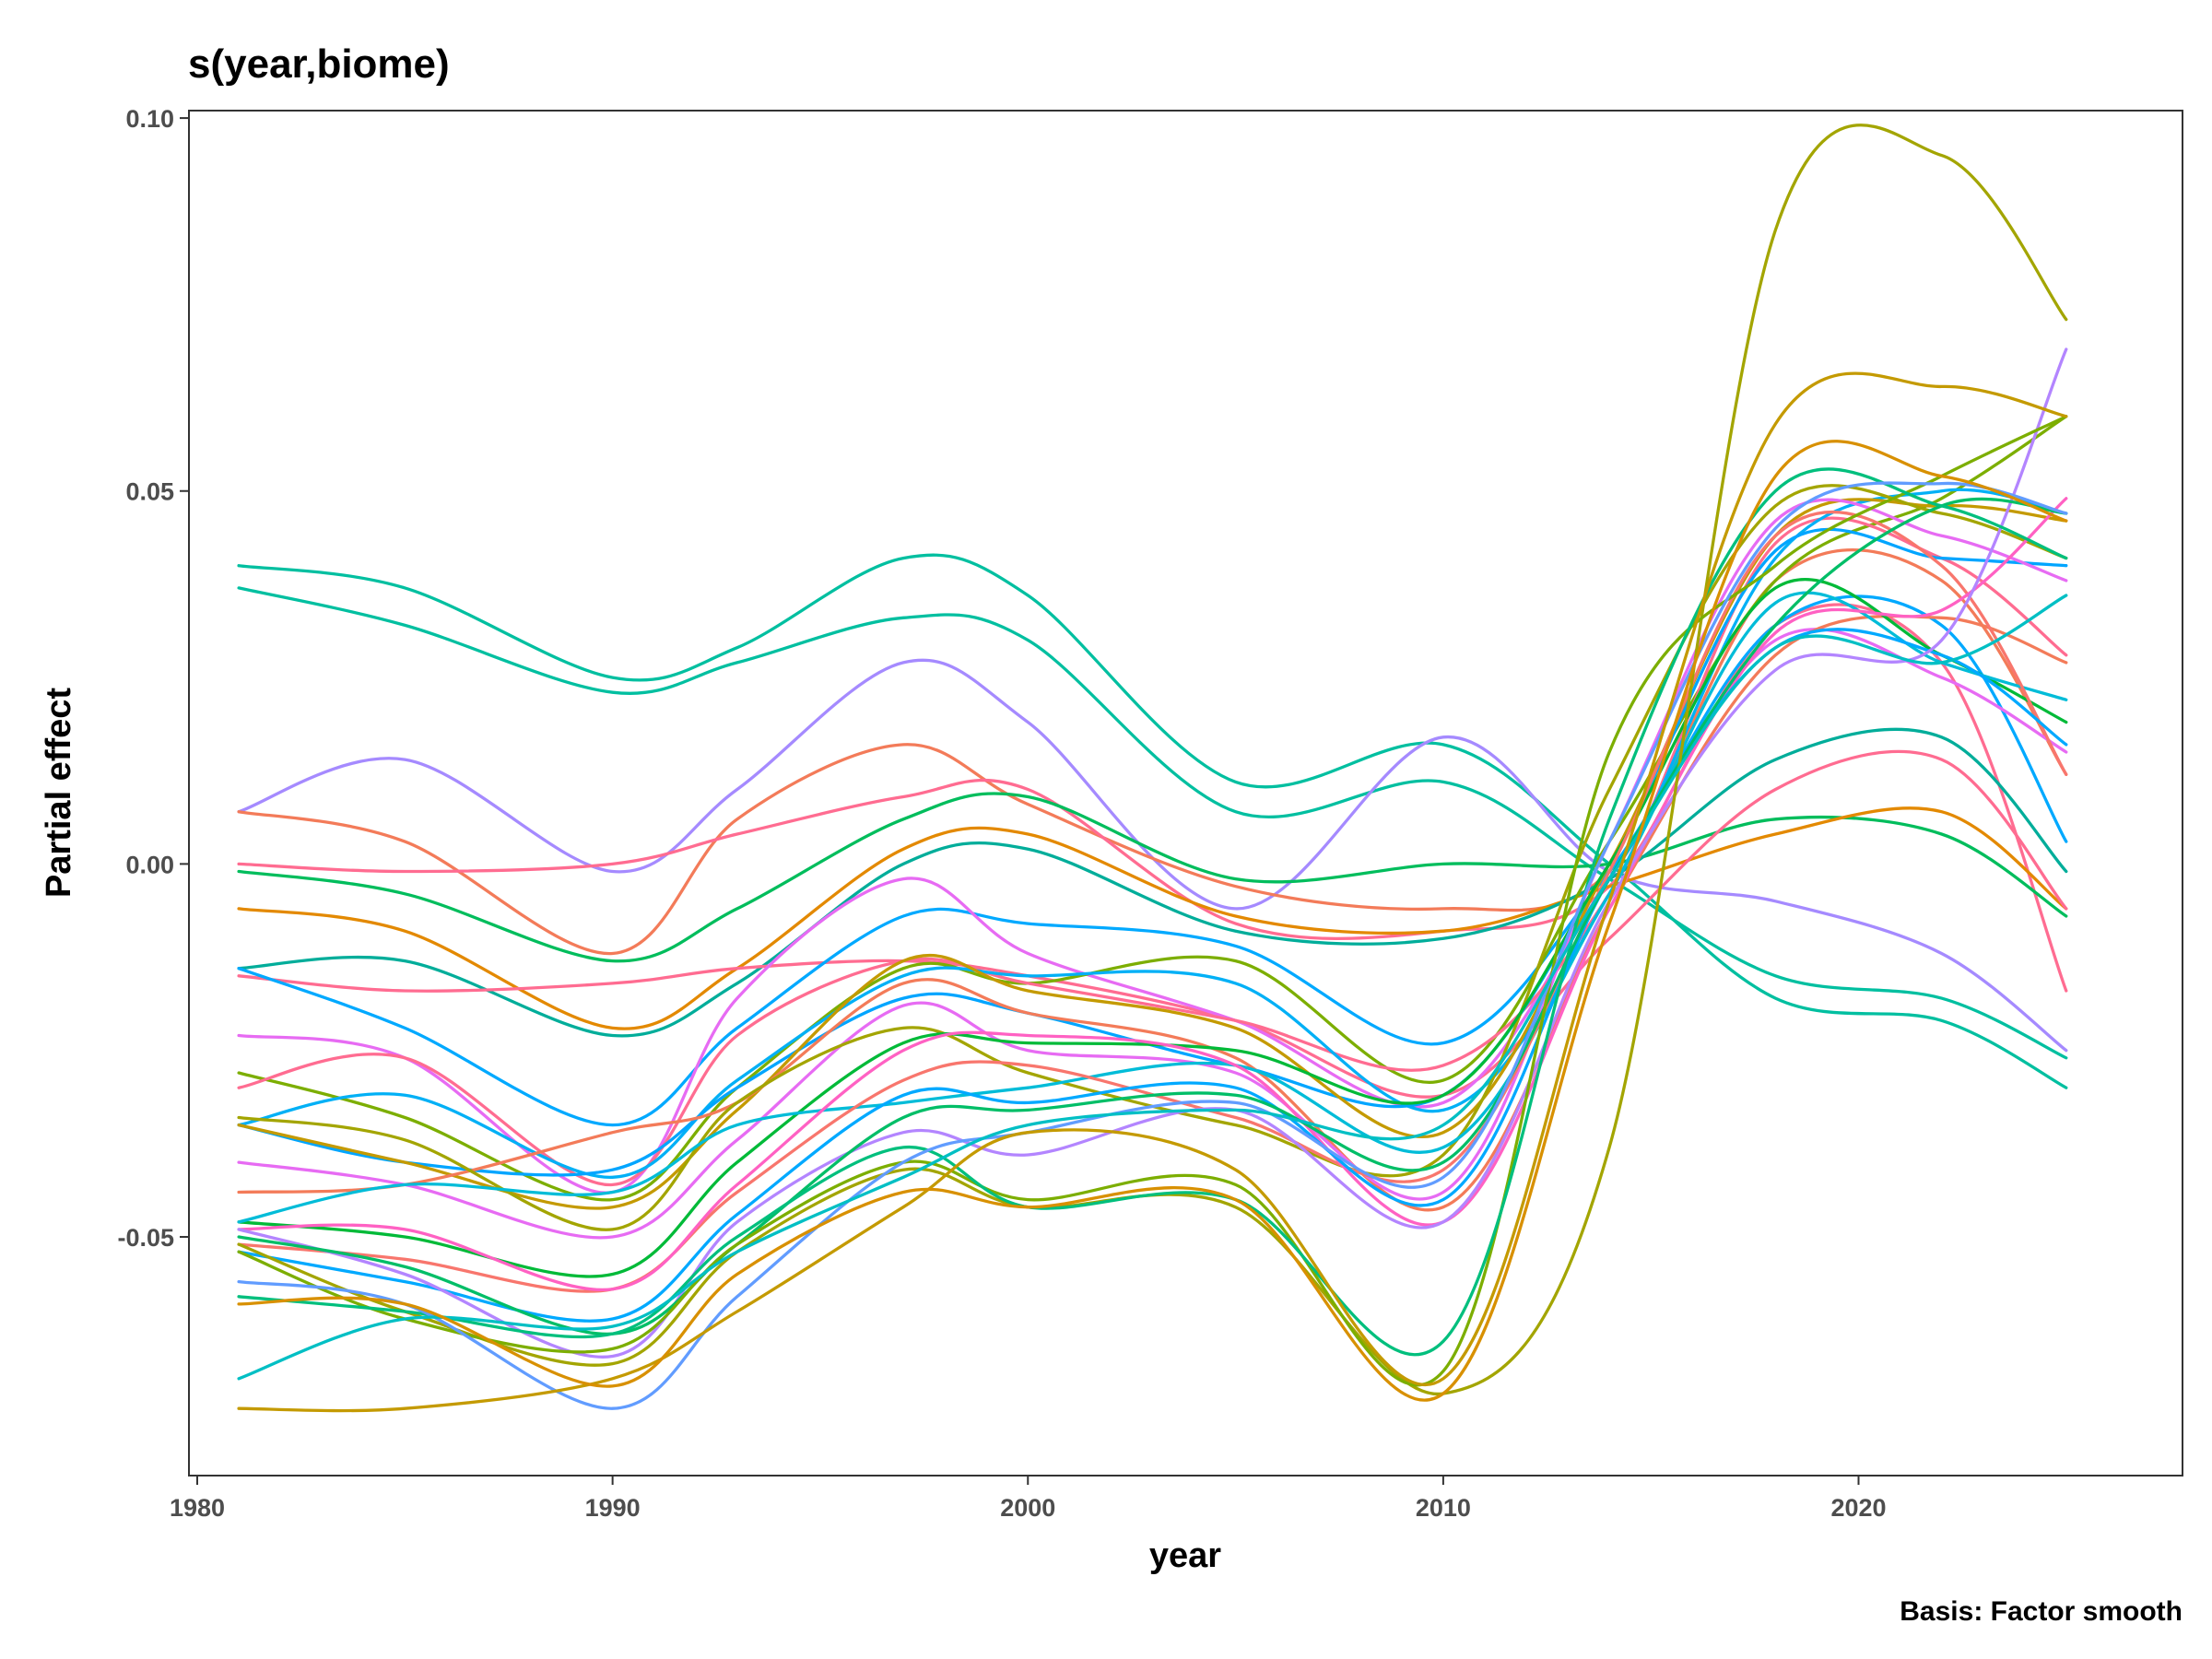  Describe the element at coordinates (59, 793) in the screenshot. I see `y-axis-title: Partial effect` at that location.